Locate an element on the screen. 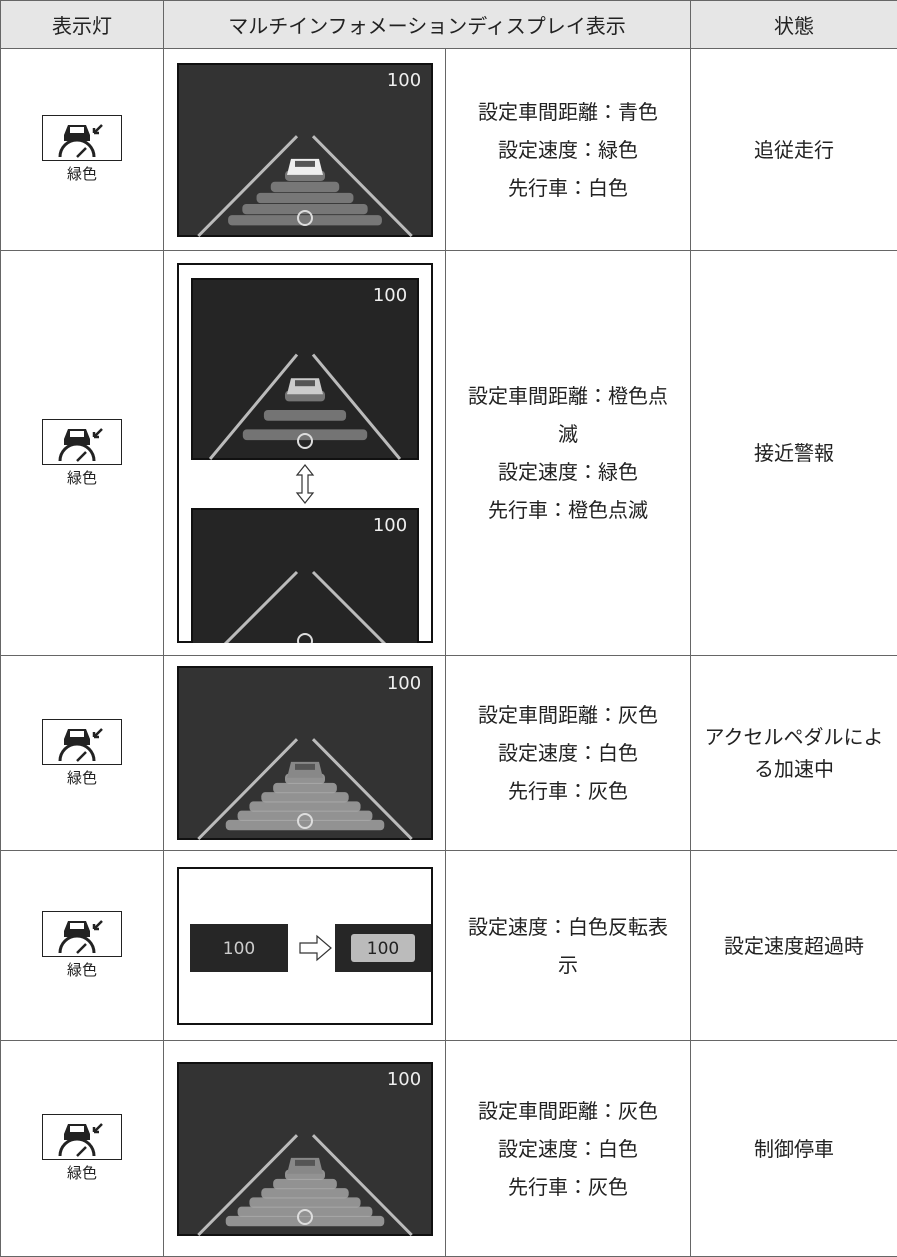 This screenshot has width=897, height=1257. description-line: 設定車間距離：橙色点滅 is located at coordinates (568, 415).